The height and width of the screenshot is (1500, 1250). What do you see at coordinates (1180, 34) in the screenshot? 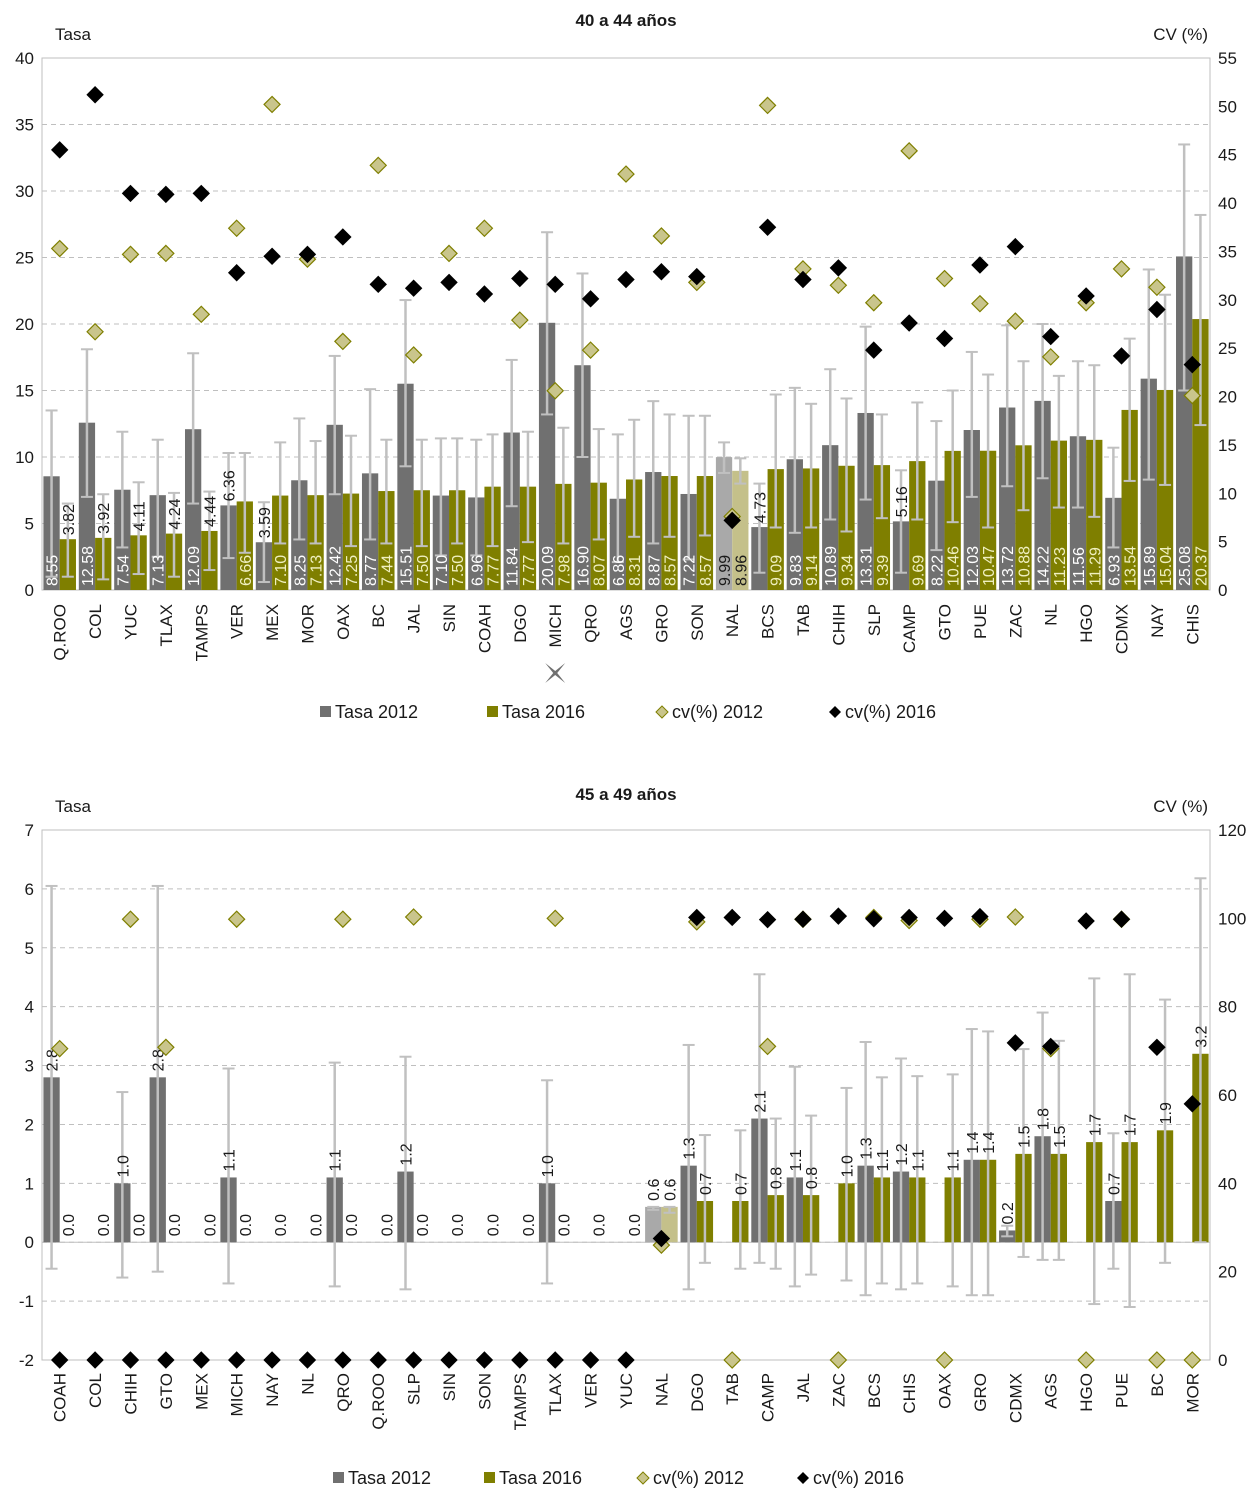
I see `y-axis-right-label: CV (%)` at bounding box center [1180, 34].